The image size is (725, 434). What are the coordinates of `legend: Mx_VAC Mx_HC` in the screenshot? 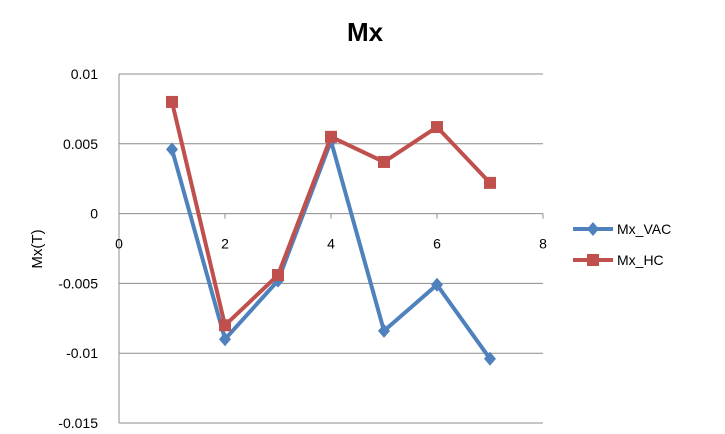 It's located at (622, 244).